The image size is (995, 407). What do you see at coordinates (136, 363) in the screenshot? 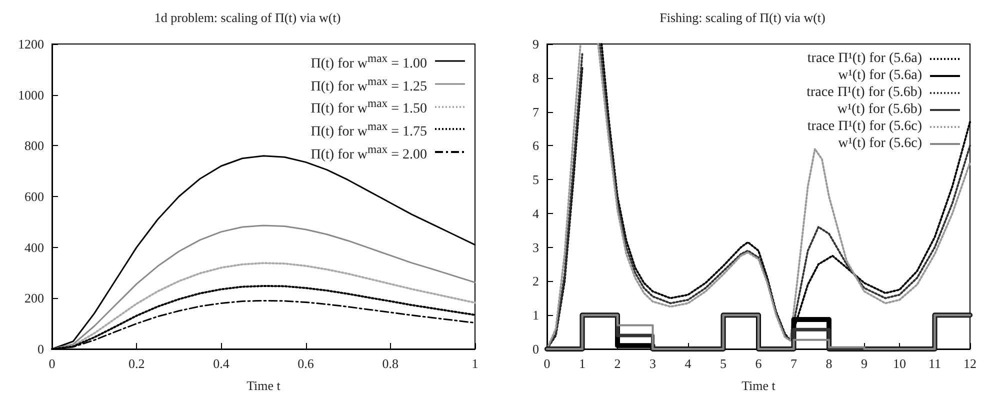
I see `x-tick-label: 0.2` at bounding box center [136, 363].